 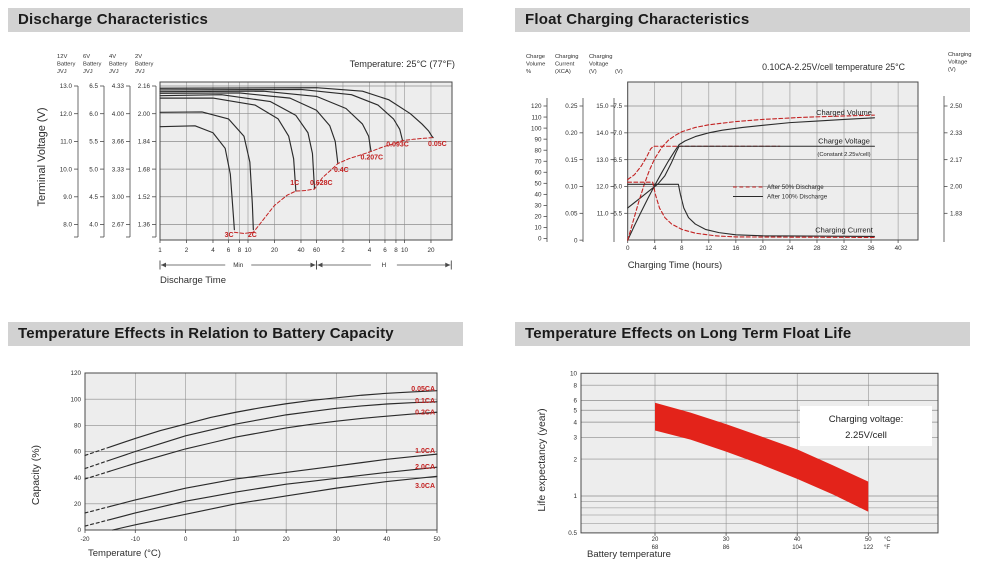 I want to click on svg-text: After 50% Discharge, so click(x=795, y=187).